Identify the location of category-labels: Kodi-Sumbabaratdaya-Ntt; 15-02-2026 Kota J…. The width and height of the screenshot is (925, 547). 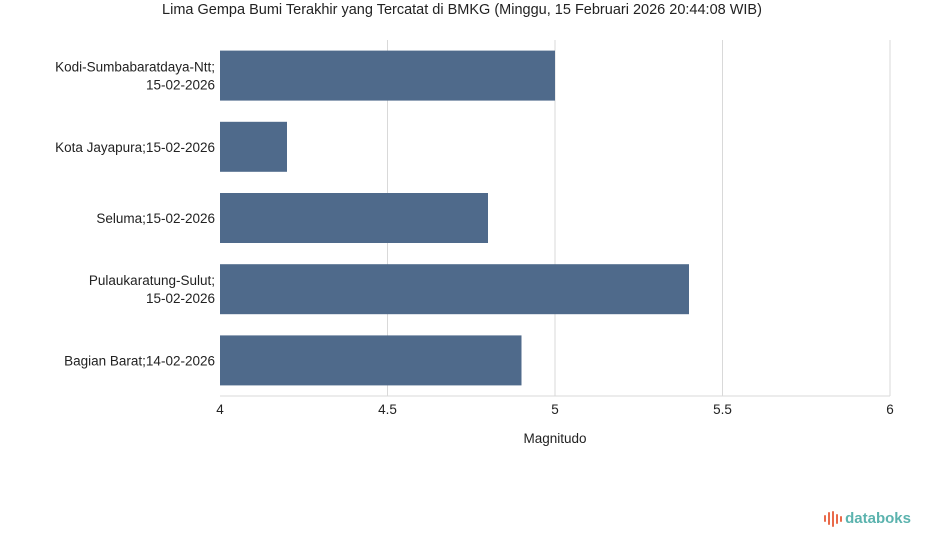
(135, 214).